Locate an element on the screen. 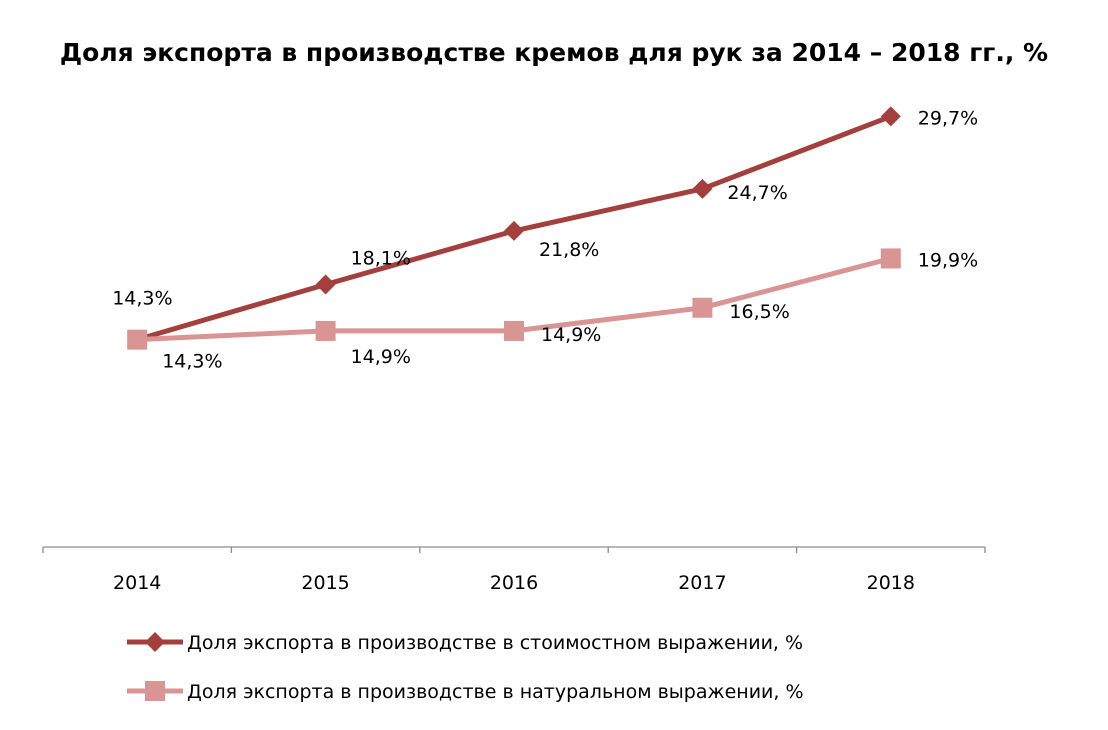 The width and height of the screenshot is (1108, 730). data-label: 24,7% is located at coordinates (757, 193).